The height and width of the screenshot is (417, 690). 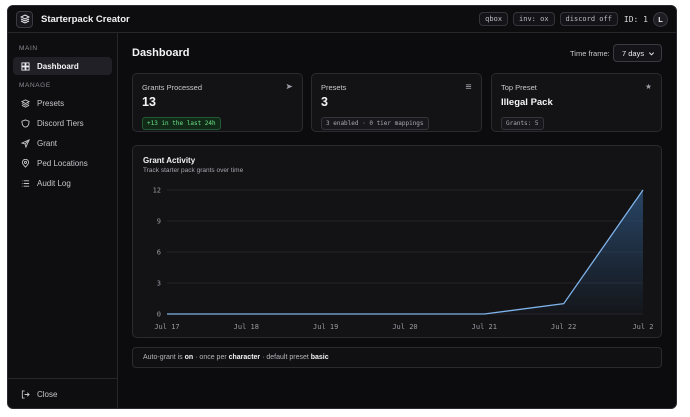 I want to click on sidebar-item-ped-locations: Ped Locations, so click(x=62, y=163).